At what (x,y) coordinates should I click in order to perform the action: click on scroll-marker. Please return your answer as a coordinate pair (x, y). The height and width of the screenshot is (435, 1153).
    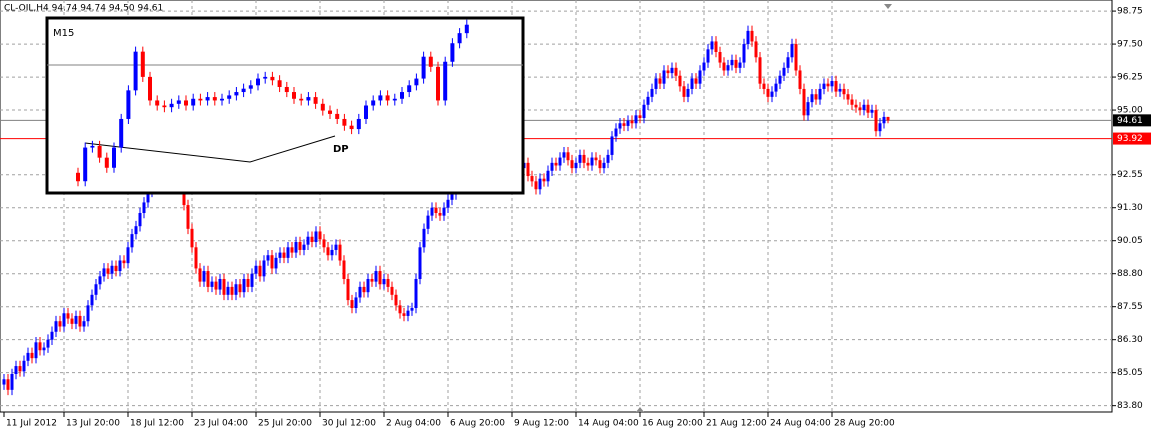
    Looking at the image, I should click on (640, 409).